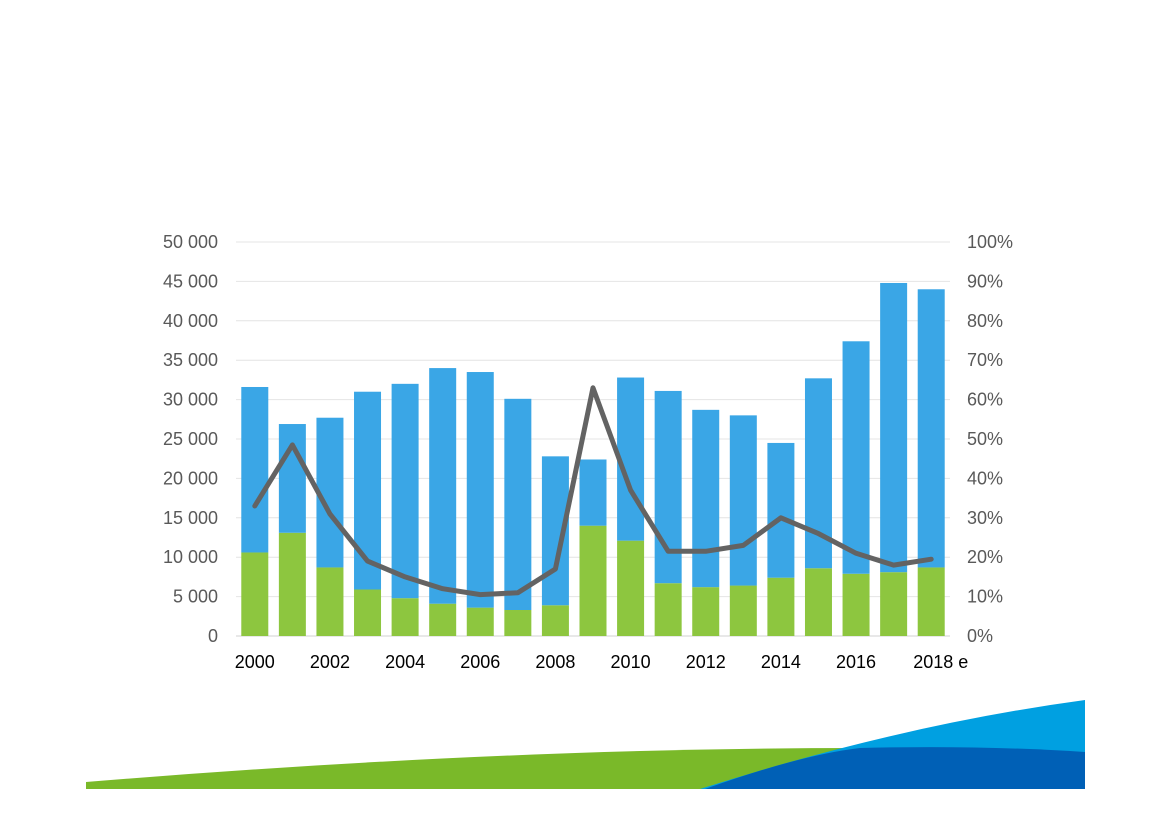  Describe the element at coordinates (405, 662) in the screenshot. I see `x-tick-label: 2004` at that location.